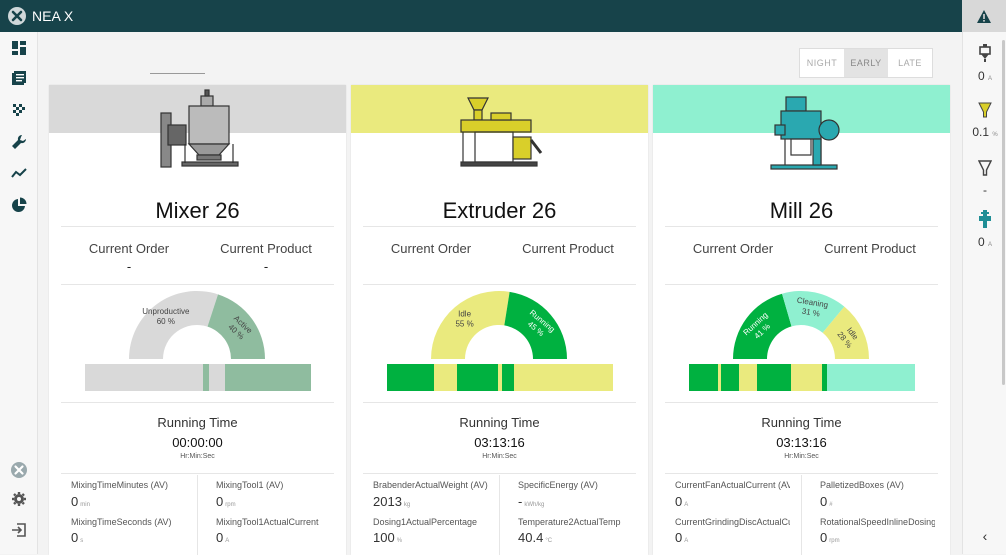 The image size is (1006, 555). Describe the element at coordinates (430, 485) in the screenshot. I see `metric-label: BrabenderActualWeight (AV)` at that location.